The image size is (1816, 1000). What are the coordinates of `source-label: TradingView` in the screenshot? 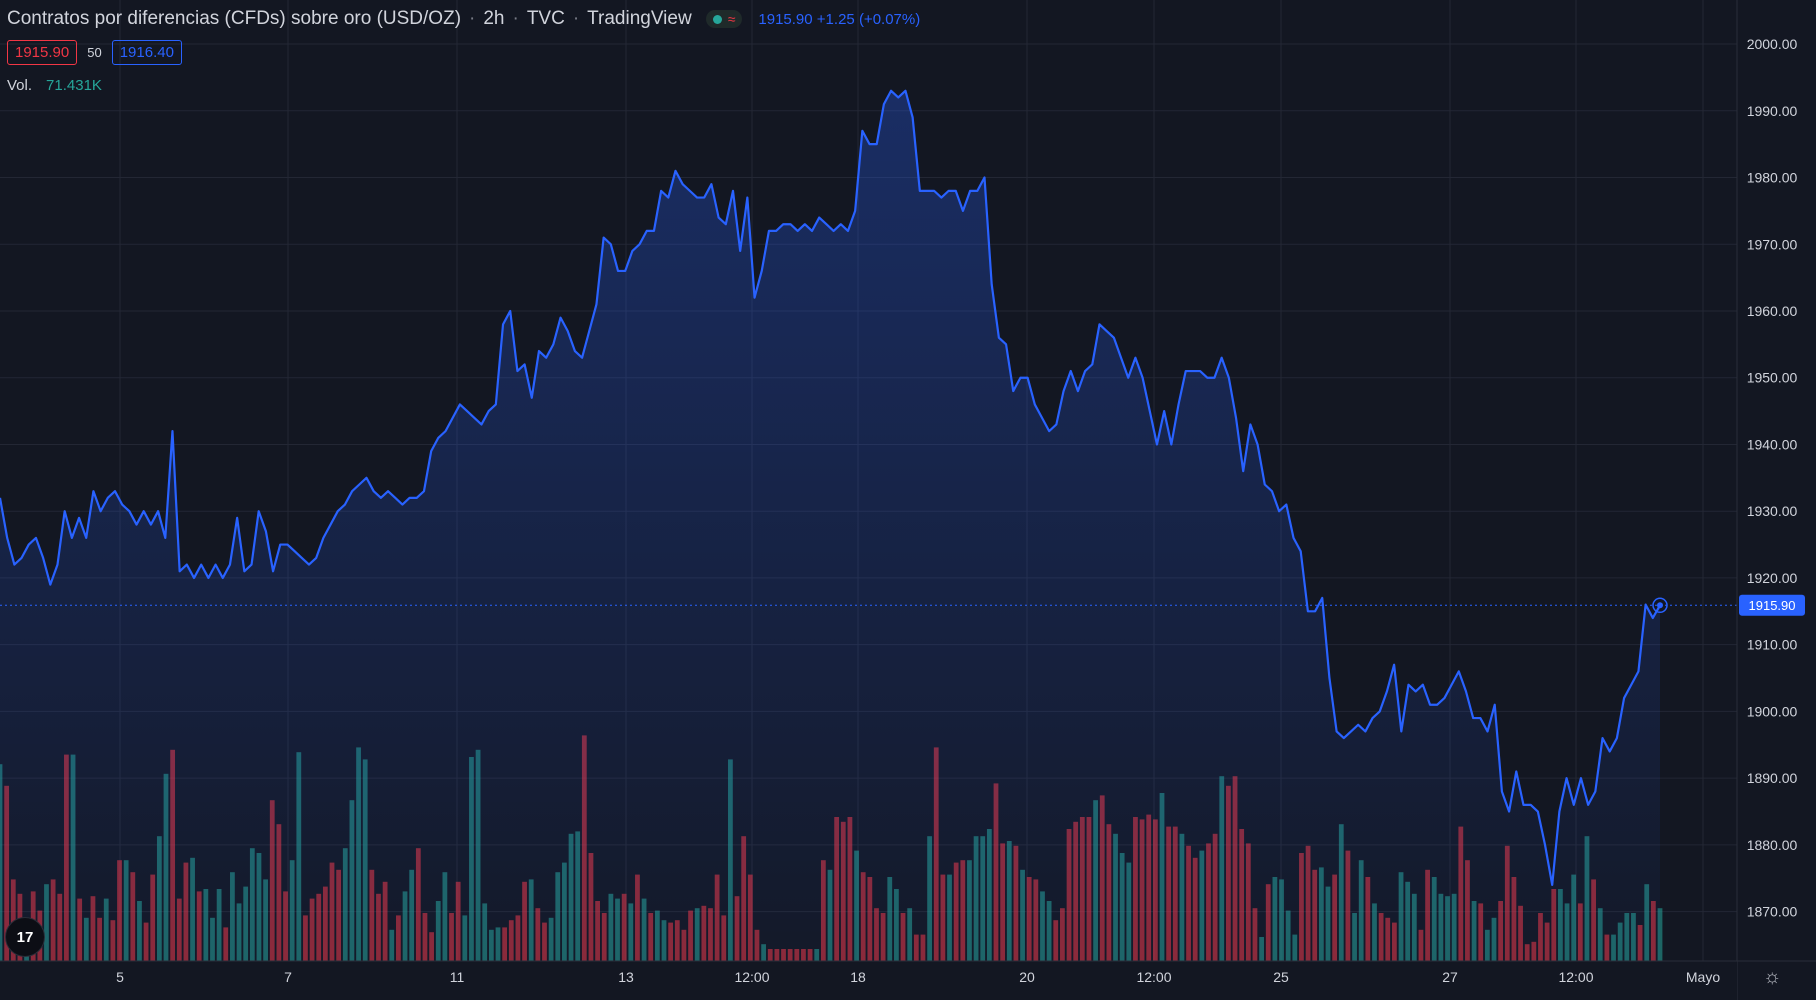 It's located at (639, 18).